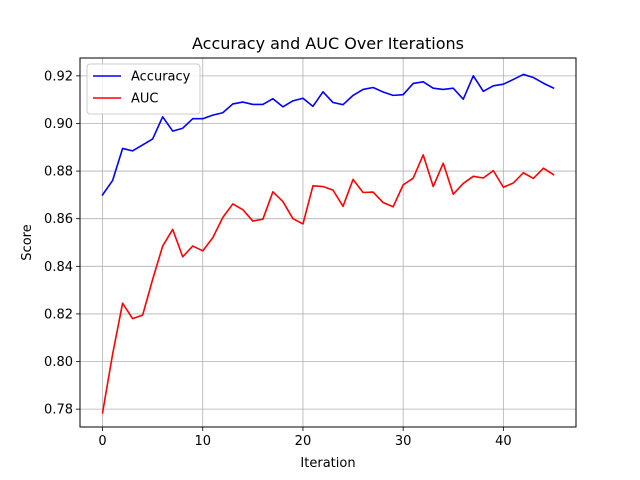 This screenshot has width=640, height=480. I want to click on y-tick-label: 0.86, so click(58, 219).